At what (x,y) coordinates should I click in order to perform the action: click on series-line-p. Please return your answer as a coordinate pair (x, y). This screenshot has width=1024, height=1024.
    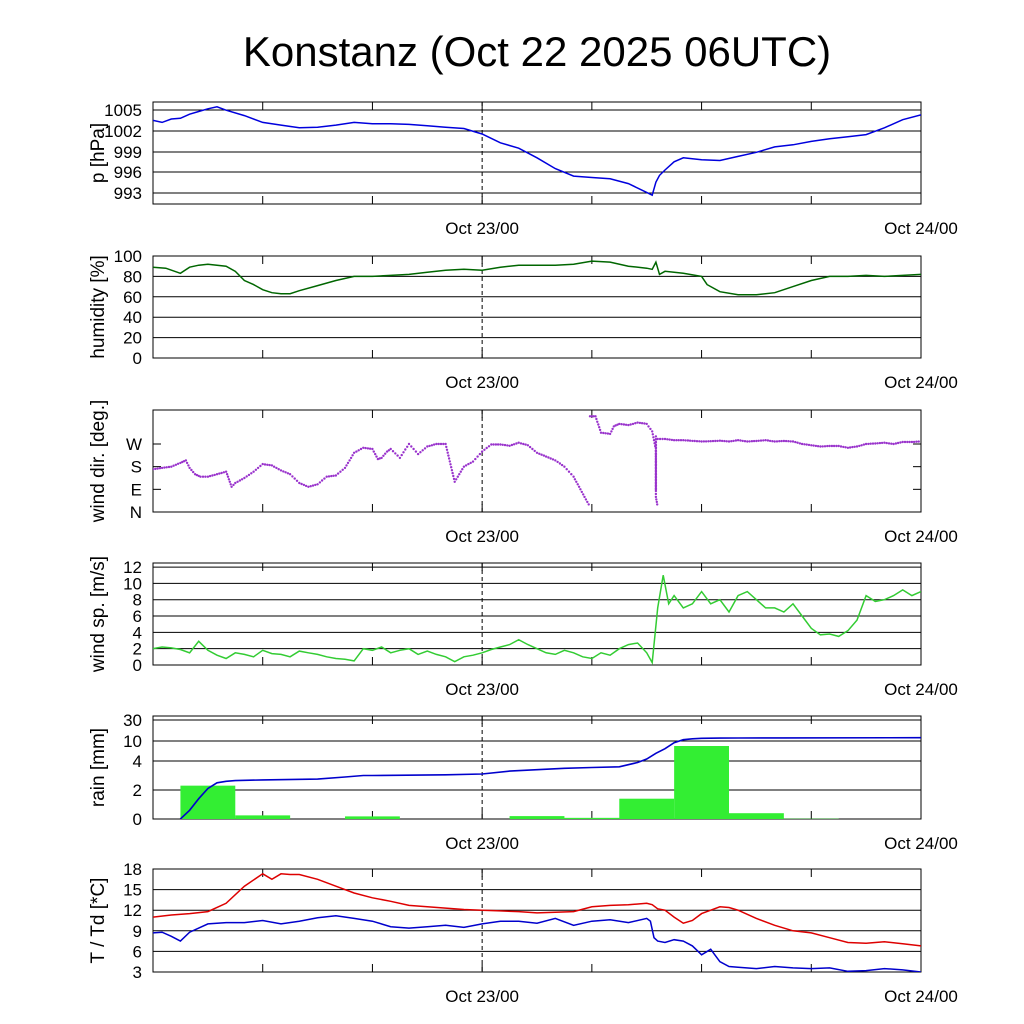
    Looking at the image, I should click on (537, 151).